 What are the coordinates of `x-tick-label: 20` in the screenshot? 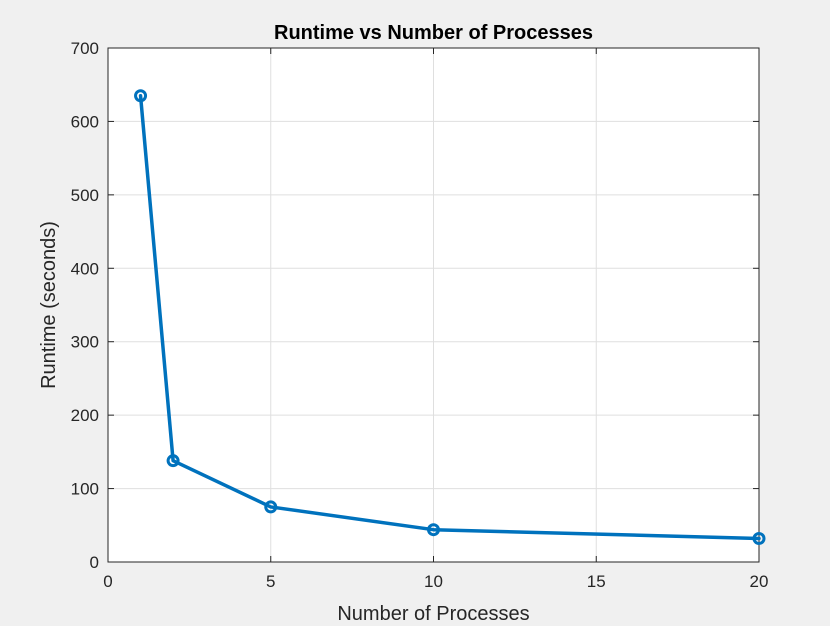 It's located at (759, 581).